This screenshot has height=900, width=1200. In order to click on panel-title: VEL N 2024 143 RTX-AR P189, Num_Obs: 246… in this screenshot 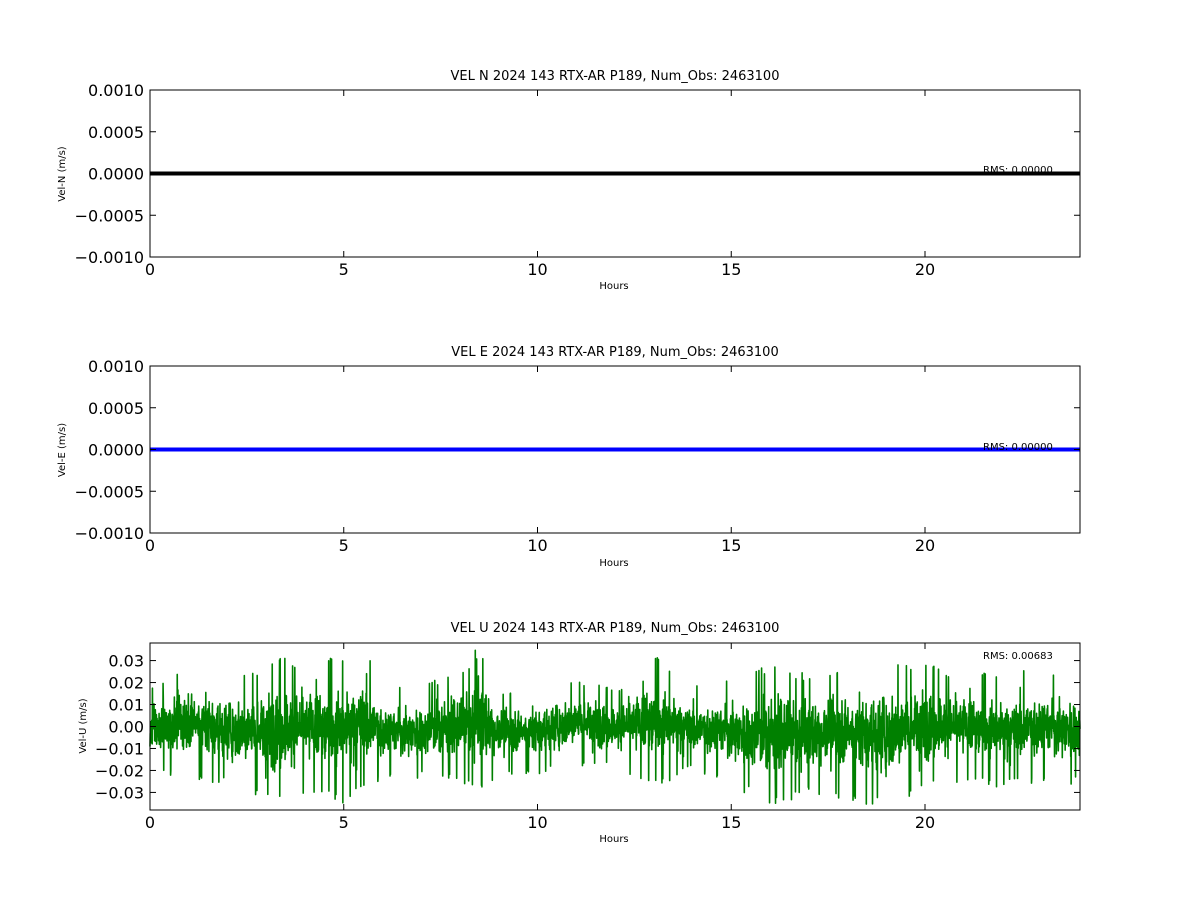, I will do `click(615, 76)`.